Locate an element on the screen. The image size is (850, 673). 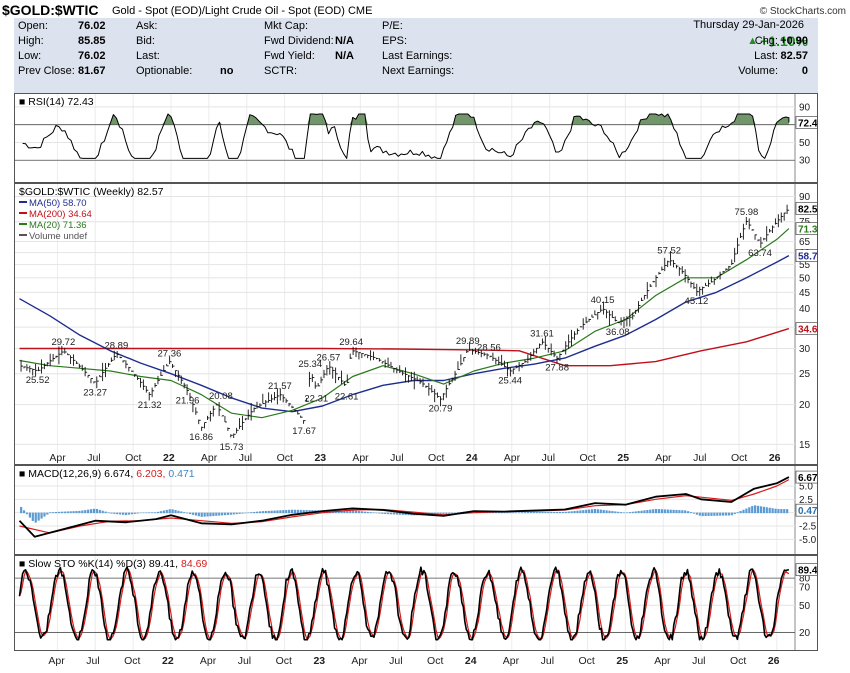
x-tick-label: Apr is located at coordinates (663, 458).